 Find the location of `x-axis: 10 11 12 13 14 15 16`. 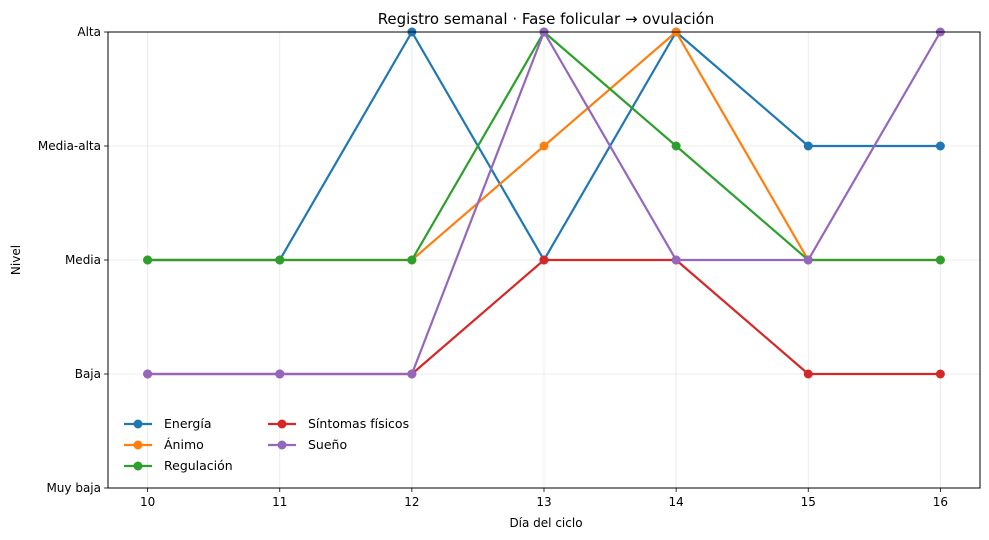

x-axis: 10 11 12 13 14 15 16 is located at coordinates (544, 498).